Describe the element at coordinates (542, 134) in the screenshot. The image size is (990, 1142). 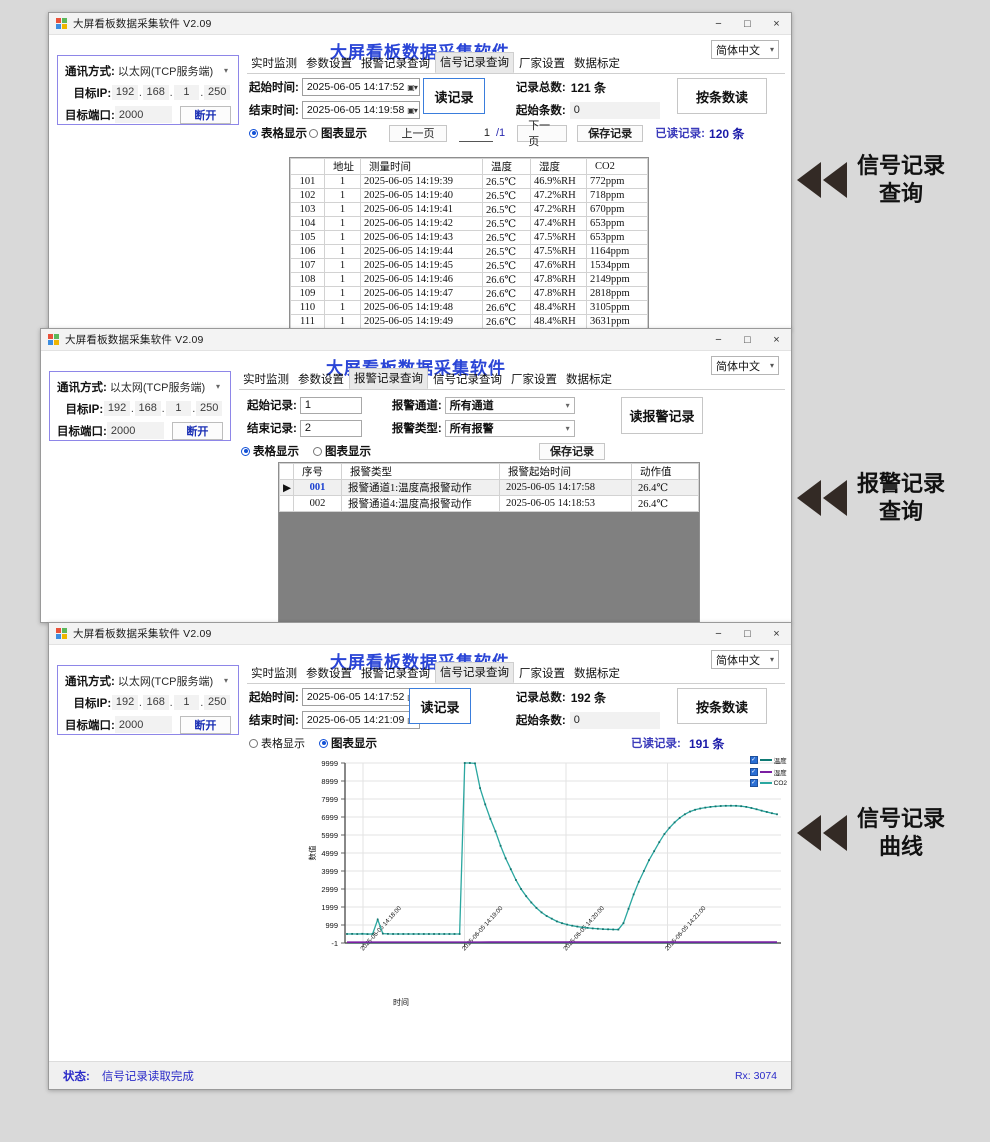
I see `next-page-button: 下一页` at that location.